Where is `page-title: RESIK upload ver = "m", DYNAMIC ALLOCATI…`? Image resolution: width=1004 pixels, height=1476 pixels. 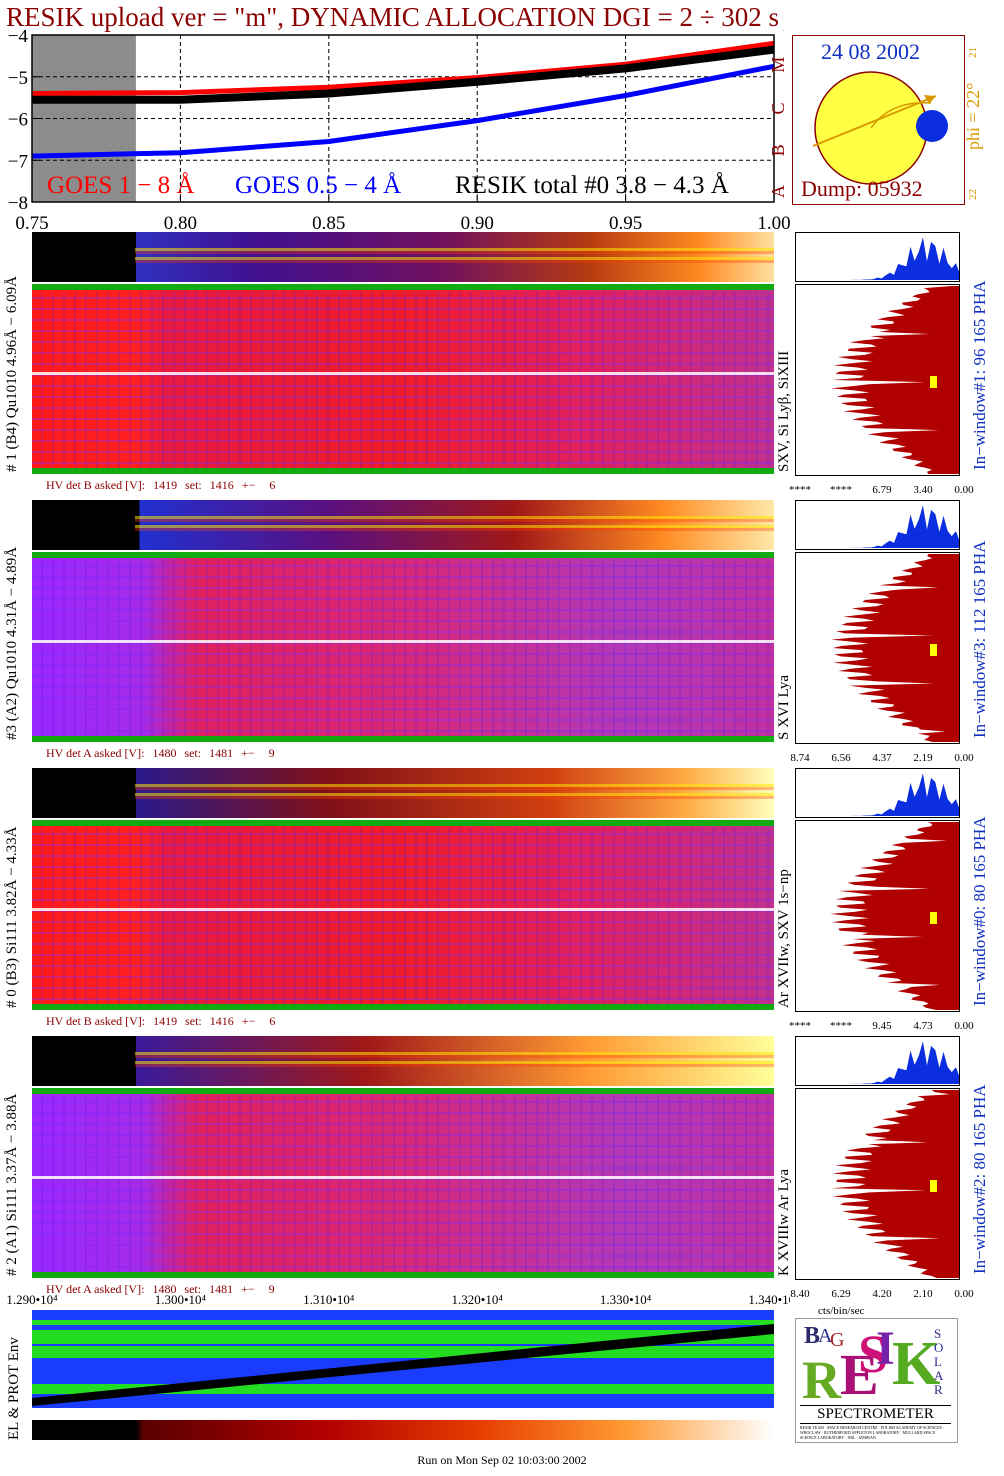 page-title: RESIK upload ver = "m", DYNAMIC ALLOCATI… is located at coordinates (393, 17).